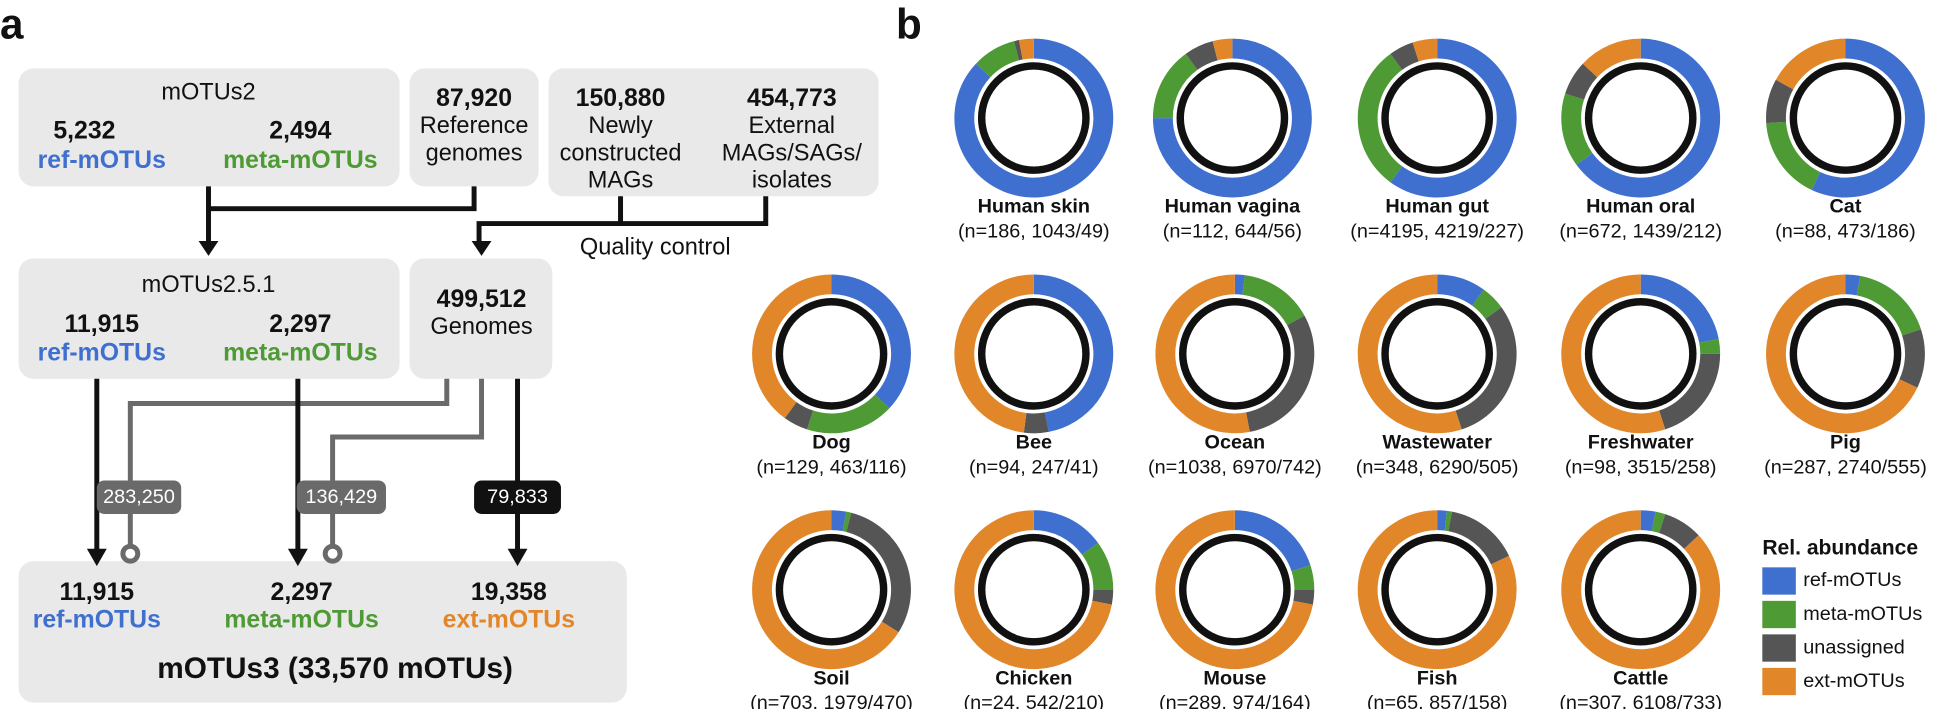  Describe the element at coordinates (1232, 232) in the screenshot. I see `chart-subtitle: (n=112, 644/56)` at that location.